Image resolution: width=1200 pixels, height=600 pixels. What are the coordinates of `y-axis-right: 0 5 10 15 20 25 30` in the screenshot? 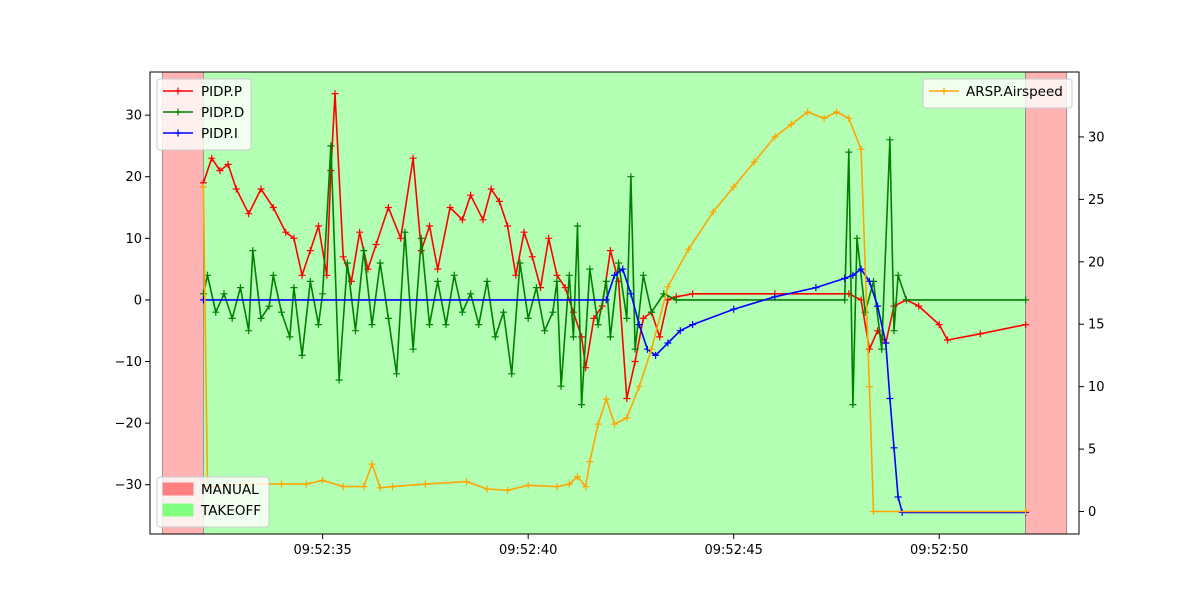 It's located at (1092, 325).